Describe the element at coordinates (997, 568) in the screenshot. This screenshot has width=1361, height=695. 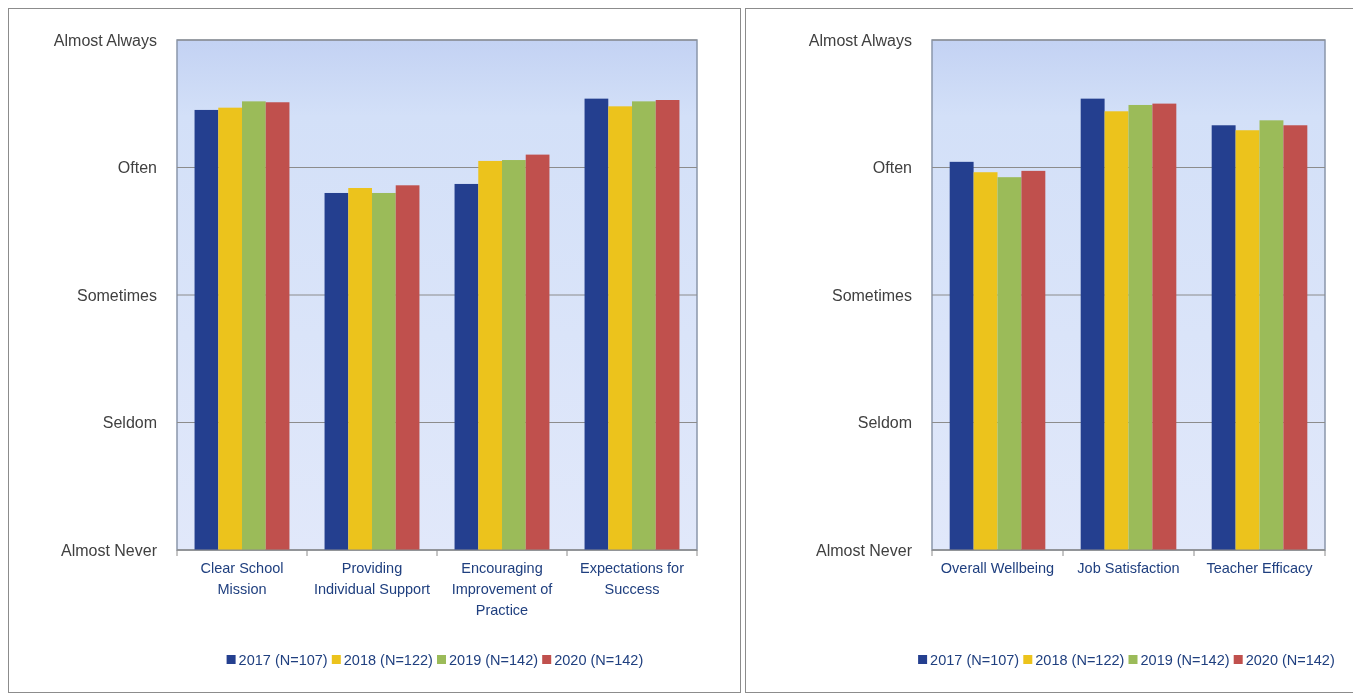
I see `x-tick-label: Overall Wellbeing` at that location.